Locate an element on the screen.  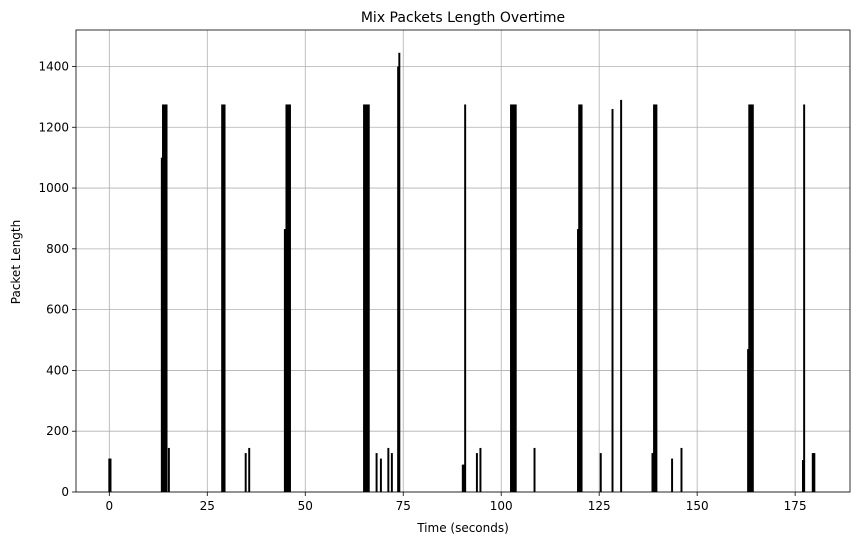
x-tick-label: 75 is located at coordinates (403, 506).